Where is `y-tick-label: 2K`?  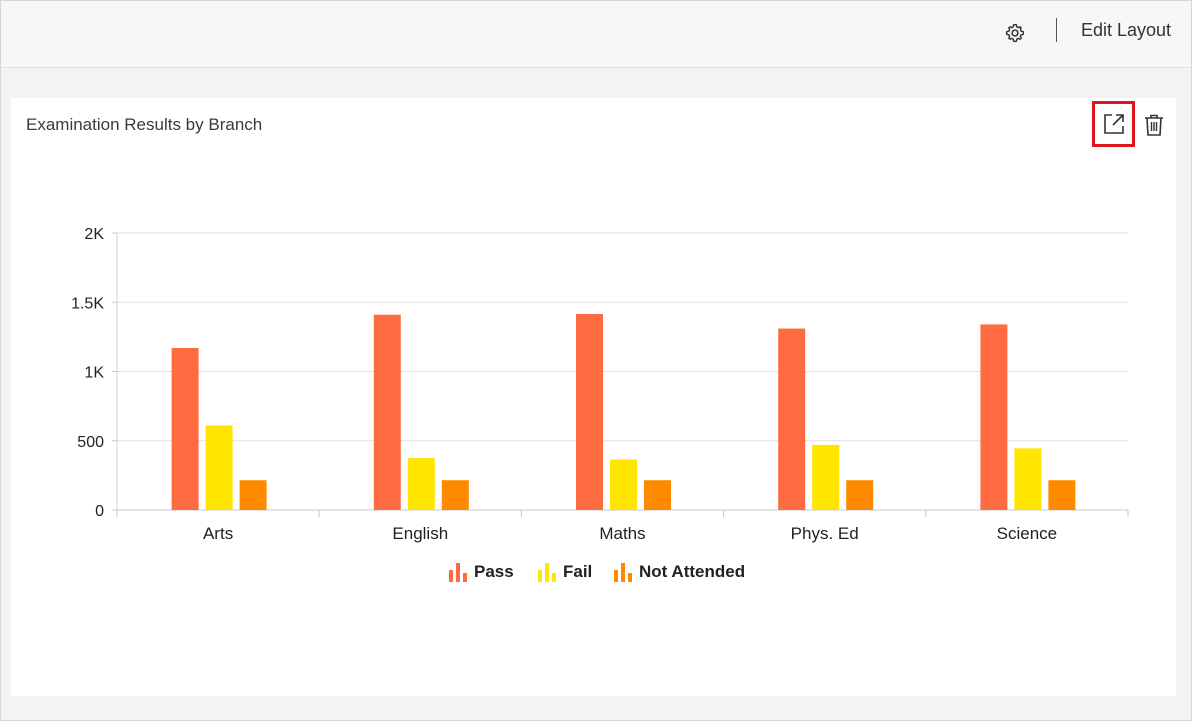
y-tick-label: 2K is located at coordinates (94, 234).